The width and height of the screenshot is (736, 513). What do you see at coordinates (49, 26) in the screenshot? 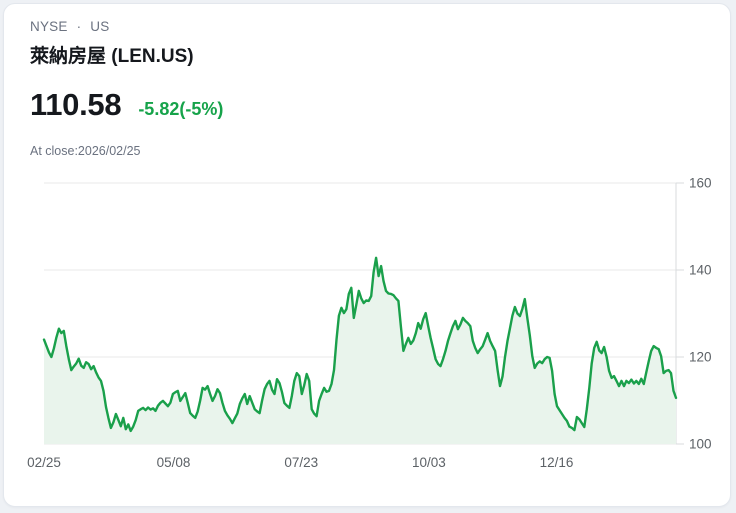
I see `exchange-label: NYSE` at bounding box center [49, 26].